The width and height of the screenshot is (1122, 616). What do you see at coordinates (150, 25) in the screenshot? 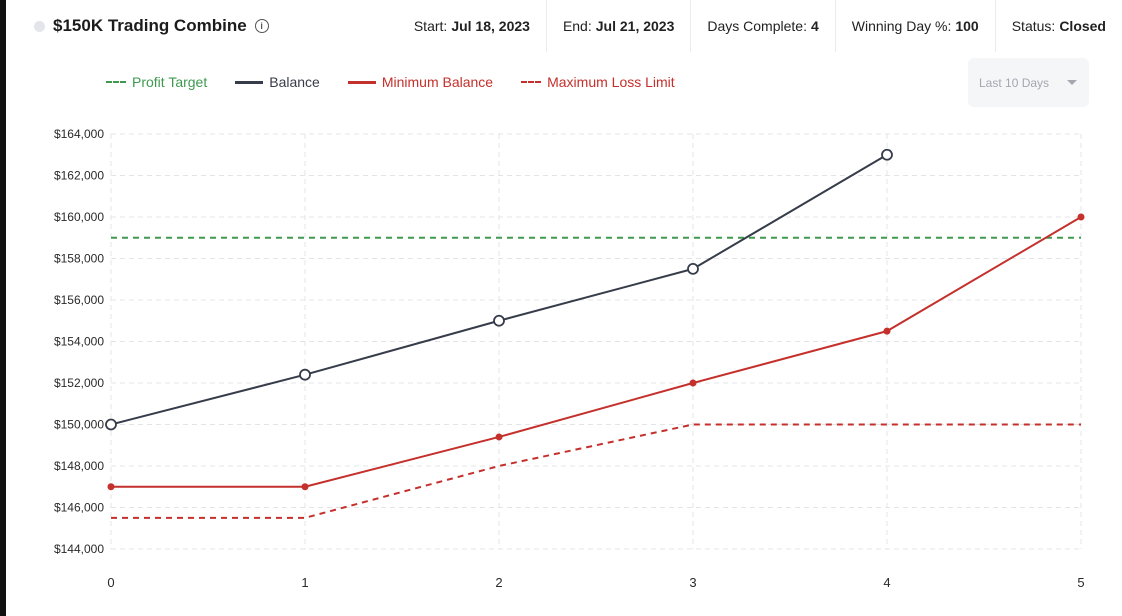
I see `page-title: $150K Trading Combine` at bounding box center [150, 25].